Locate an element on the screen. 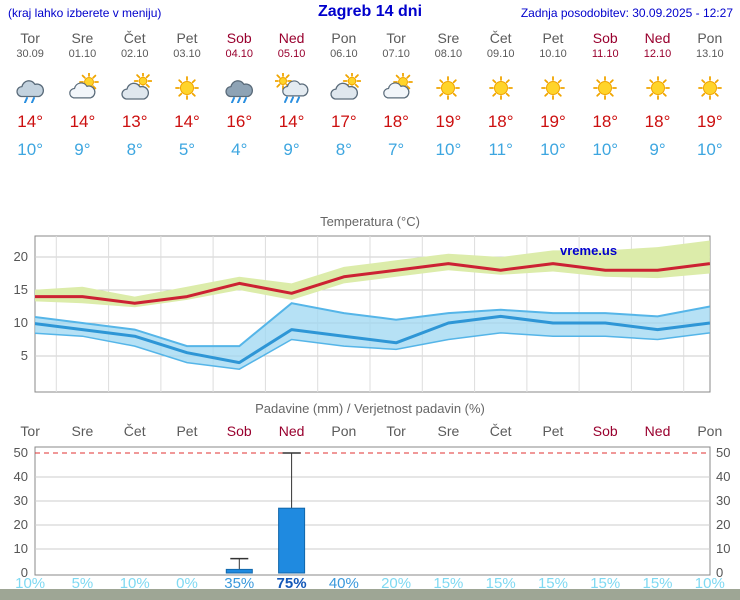 The image size is (740, 600). day-name: Sre is located at coordinates (82, 38).